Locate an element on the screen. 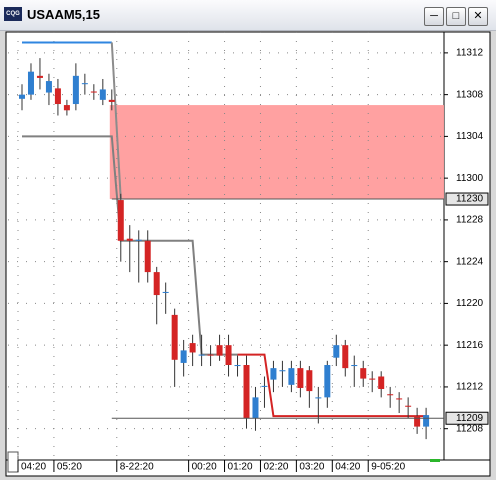 Image resolution: width=496 pixels, height=480 pixels. y-tick-label: 11212 is located at coordinates (470, 387).